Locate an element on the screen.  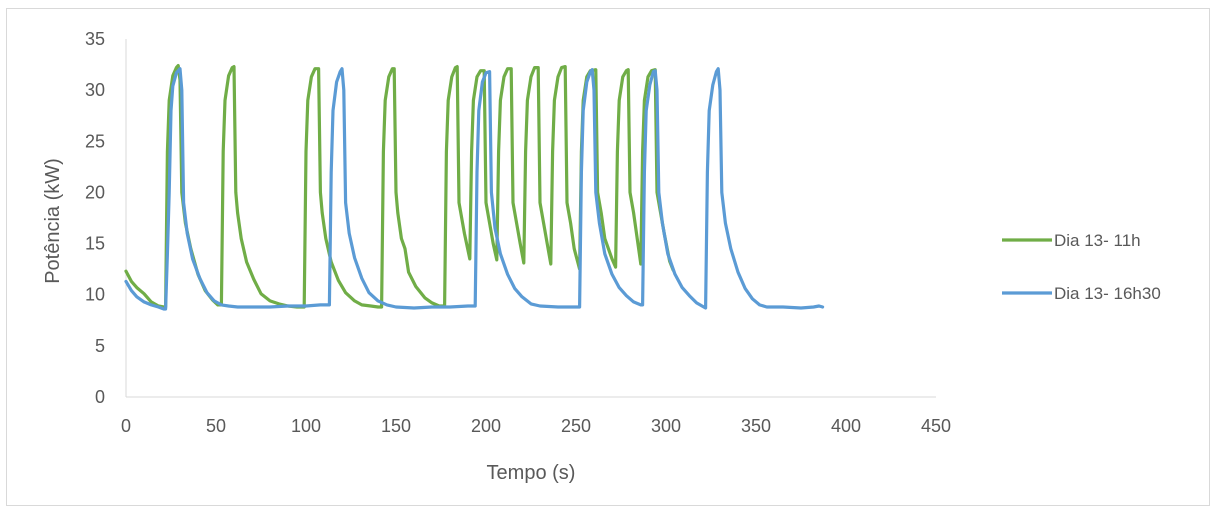
y-tick-label: 20 is located at coordinates (95, 192).